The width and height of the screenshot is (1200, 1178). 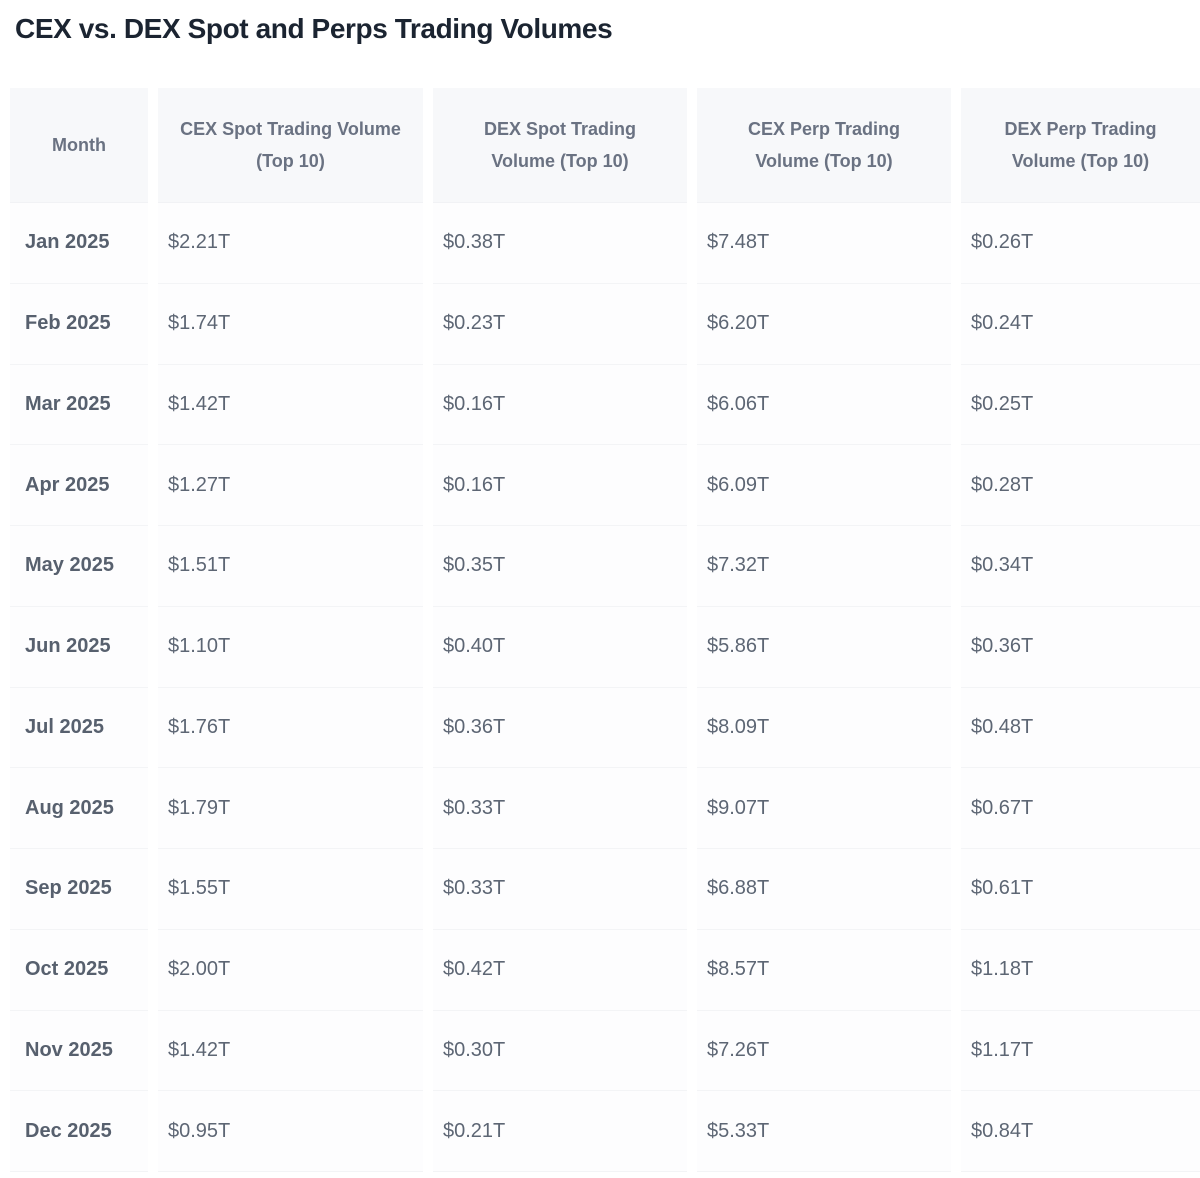 I want to click on dex-spot-value-cell: $0.21T, so click(x=560, y=1131).